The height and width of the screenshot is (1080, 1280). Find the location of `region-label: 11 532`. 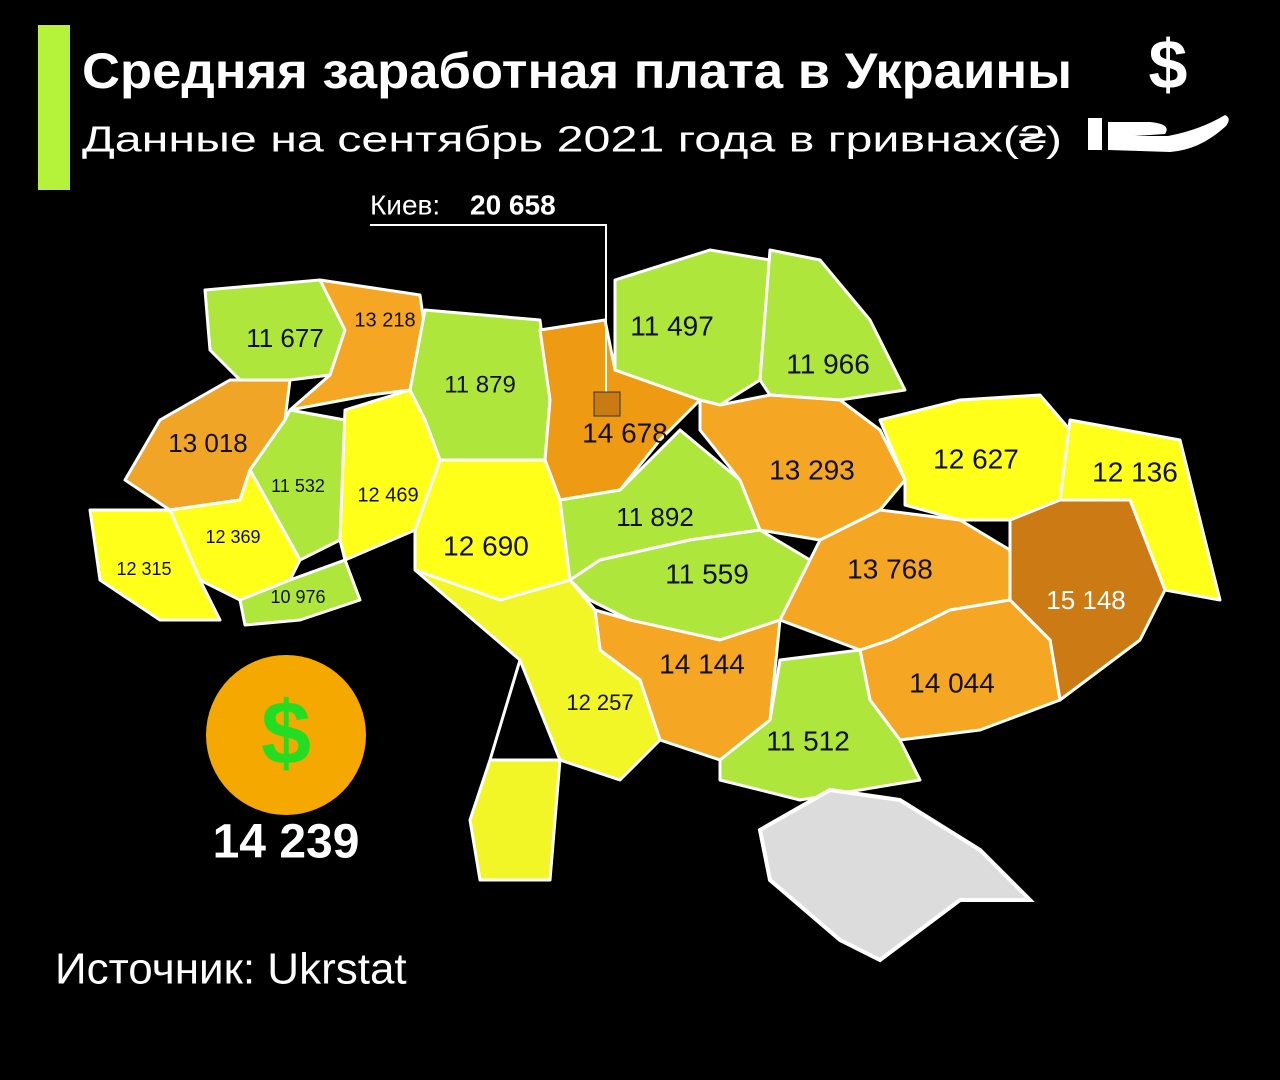

region-label: 11 532 is located at coordinates (298, 486).